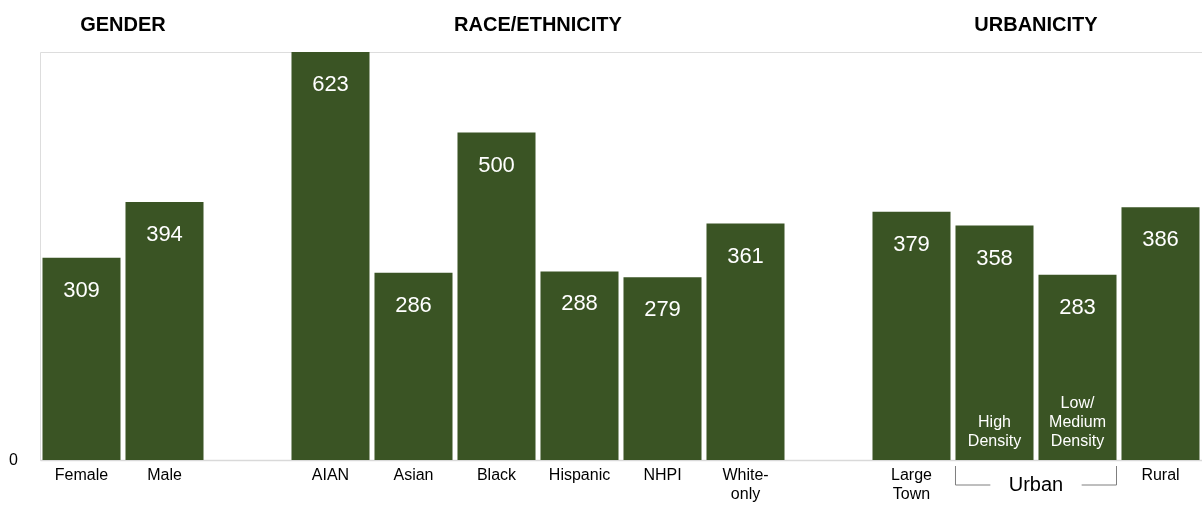  What do you see at coordinates (1077, 306) in the screenshot?
I see `data-label: 283` at bounding box center [1077, 306].